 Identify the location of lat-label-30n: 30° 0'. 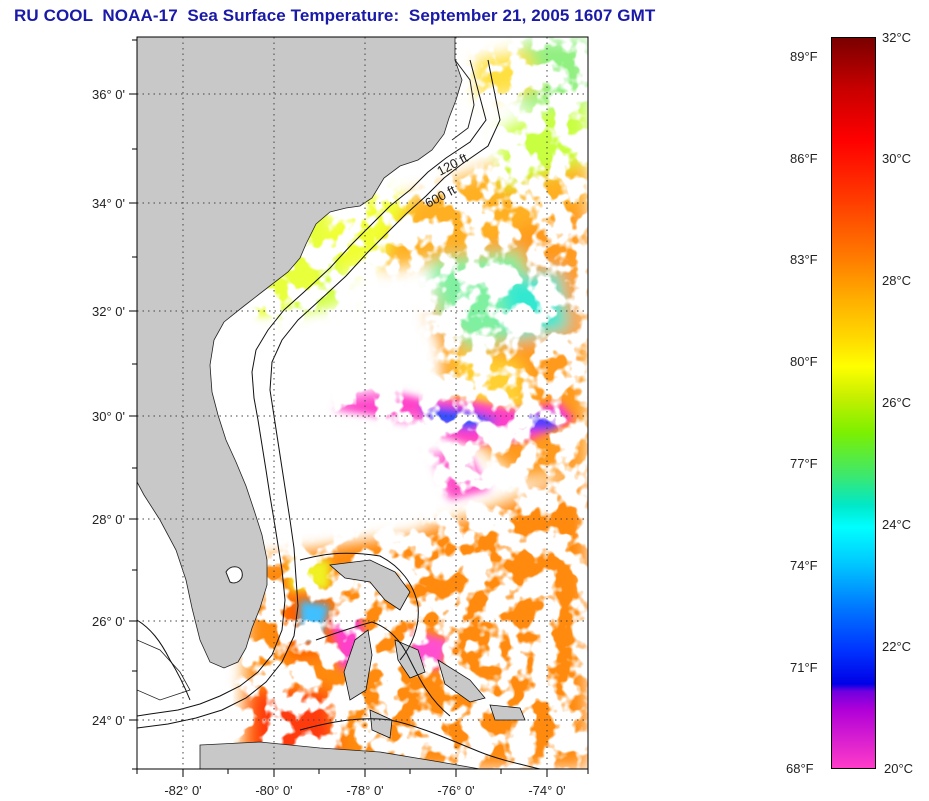
(108, 416).